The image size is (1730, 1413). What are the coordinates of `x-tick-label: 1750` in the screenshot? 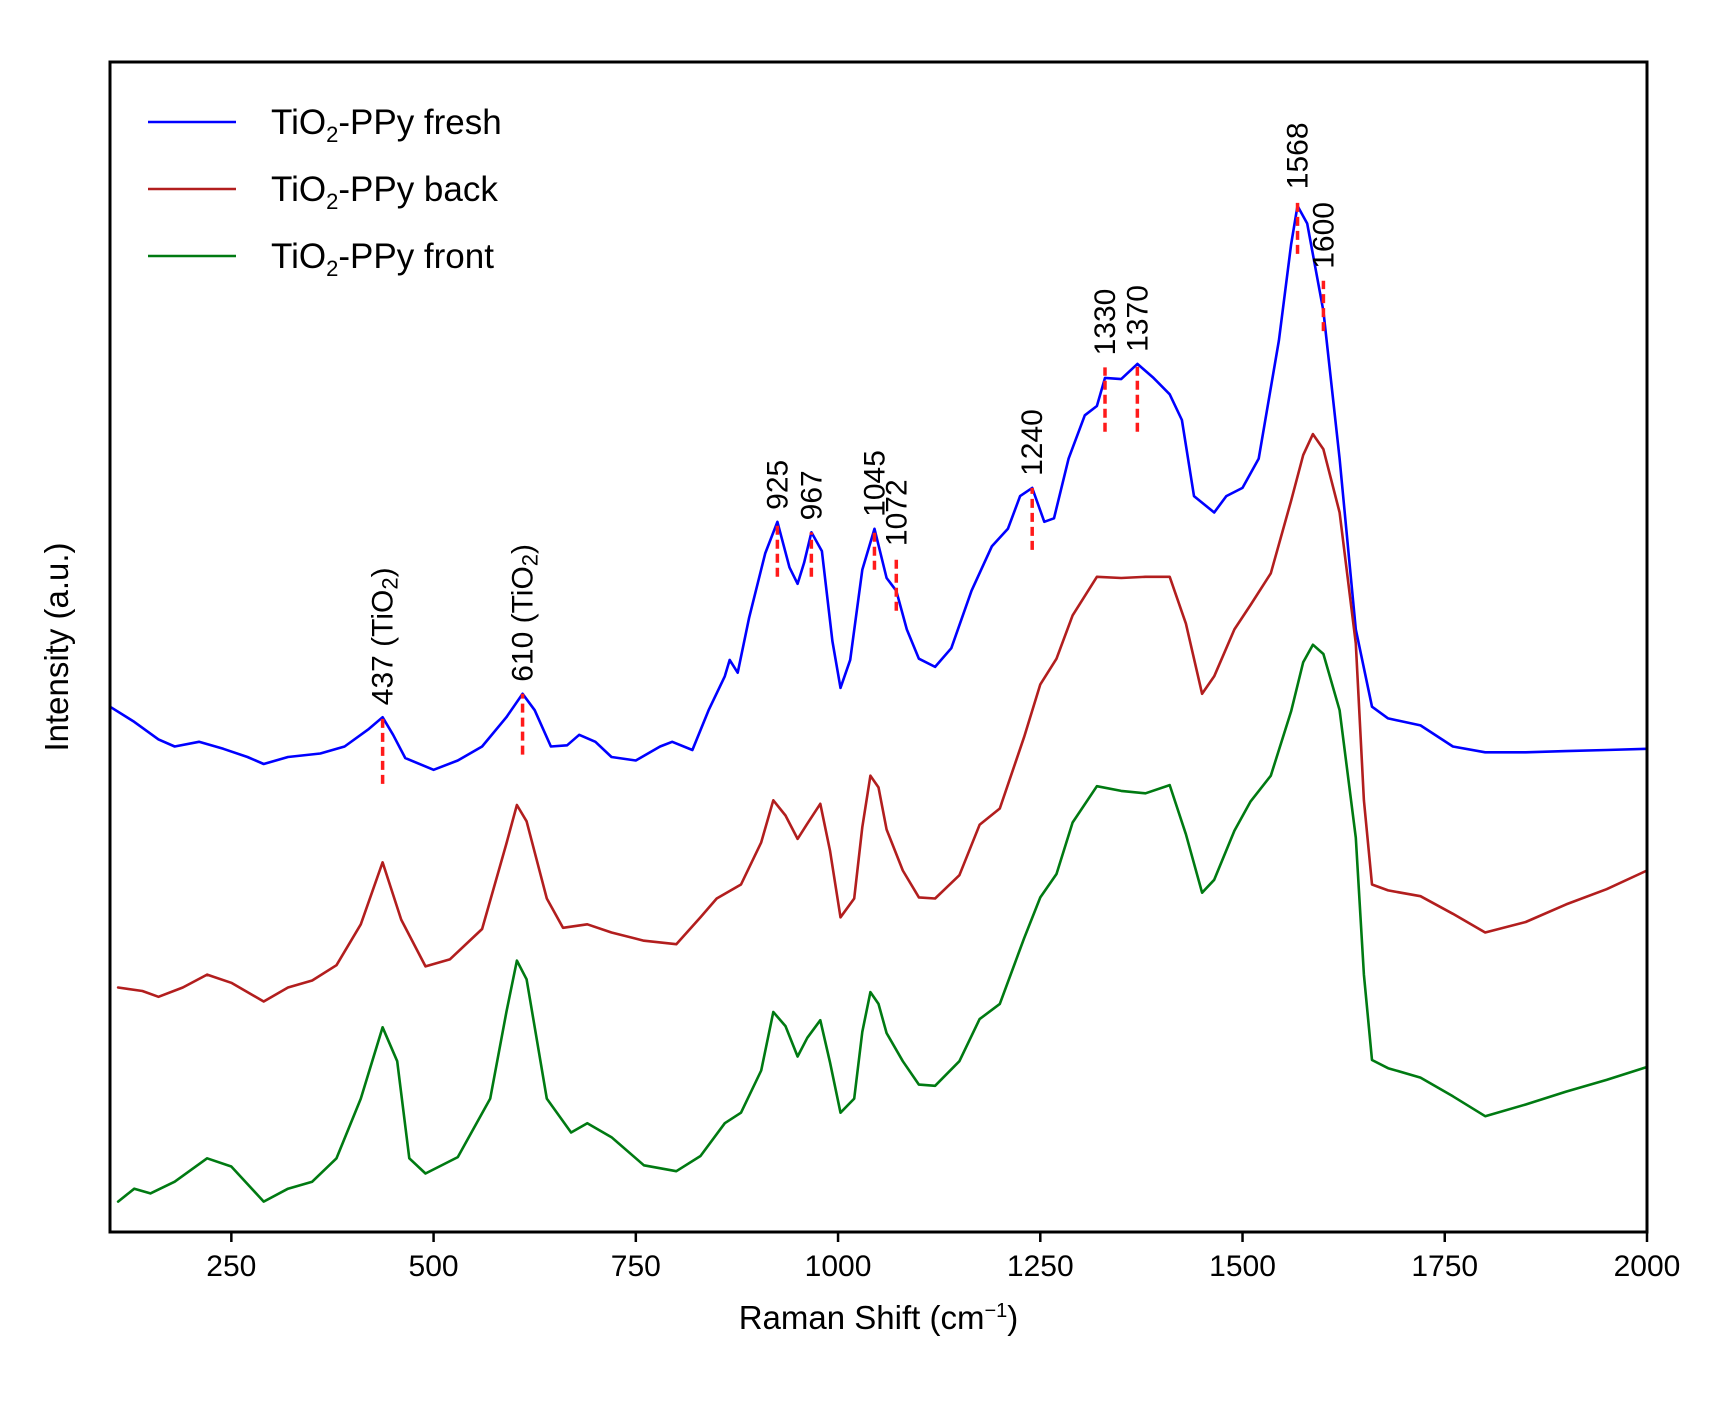 It's located at (1444, 1266).